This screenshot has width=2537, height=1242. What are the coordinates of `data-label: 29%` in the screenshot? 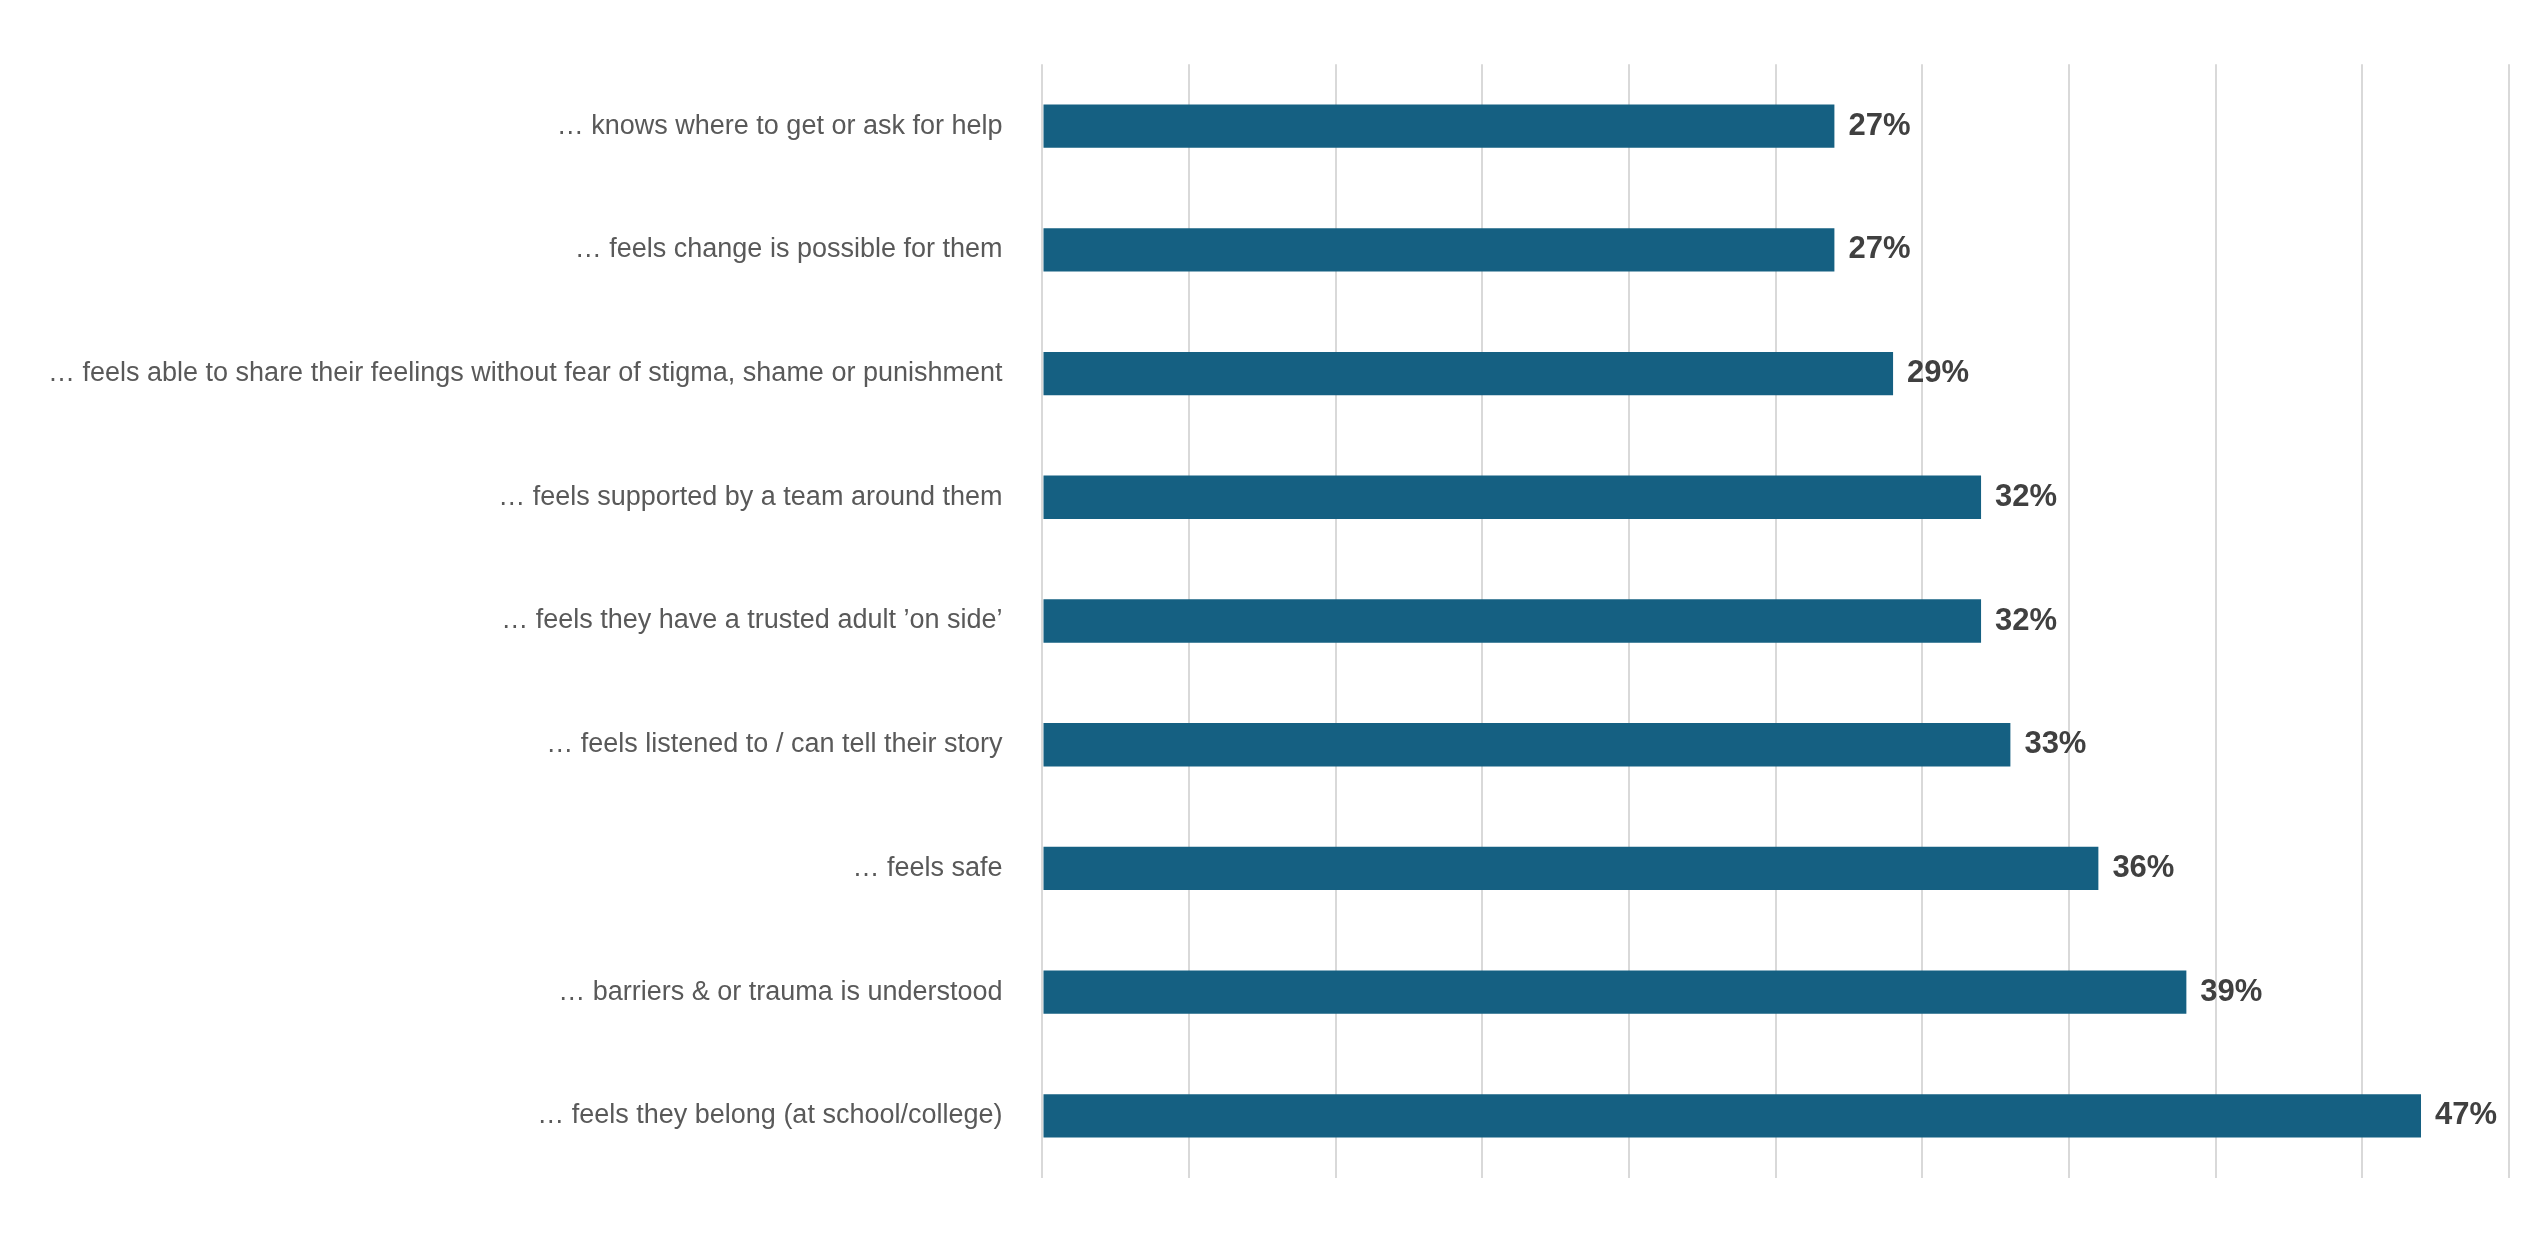 It's located at (1938, 372).